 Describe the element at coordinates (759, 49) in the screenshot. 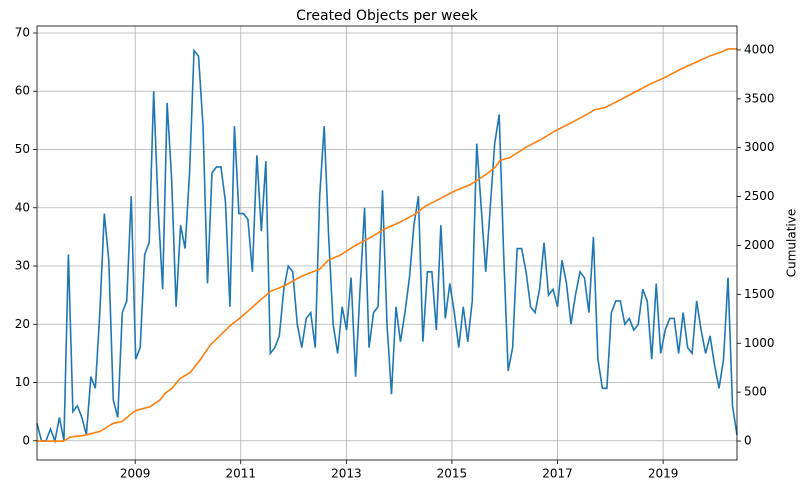

I see `y2-tick-label: 4000` at that location.